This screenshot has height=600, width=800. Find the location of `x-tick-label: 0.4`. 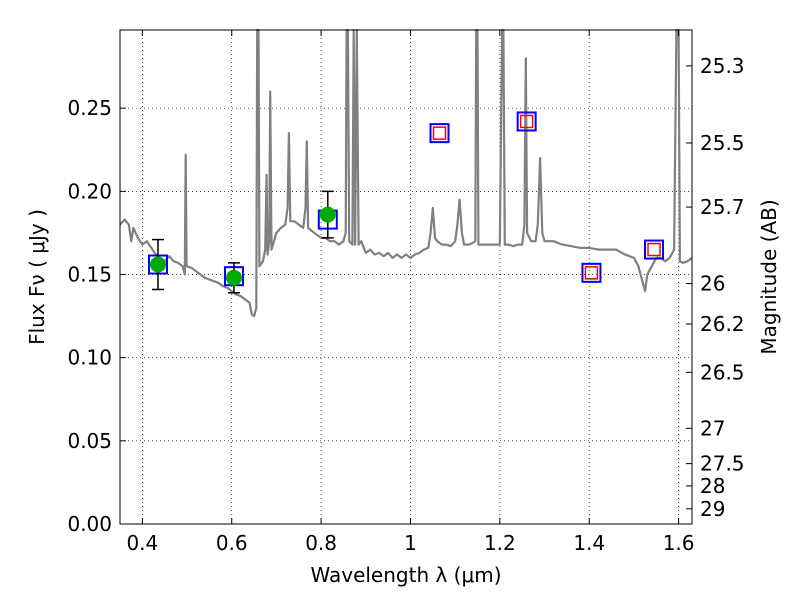

x-tick-label: 0.4 is located at coordinates (142, 543).